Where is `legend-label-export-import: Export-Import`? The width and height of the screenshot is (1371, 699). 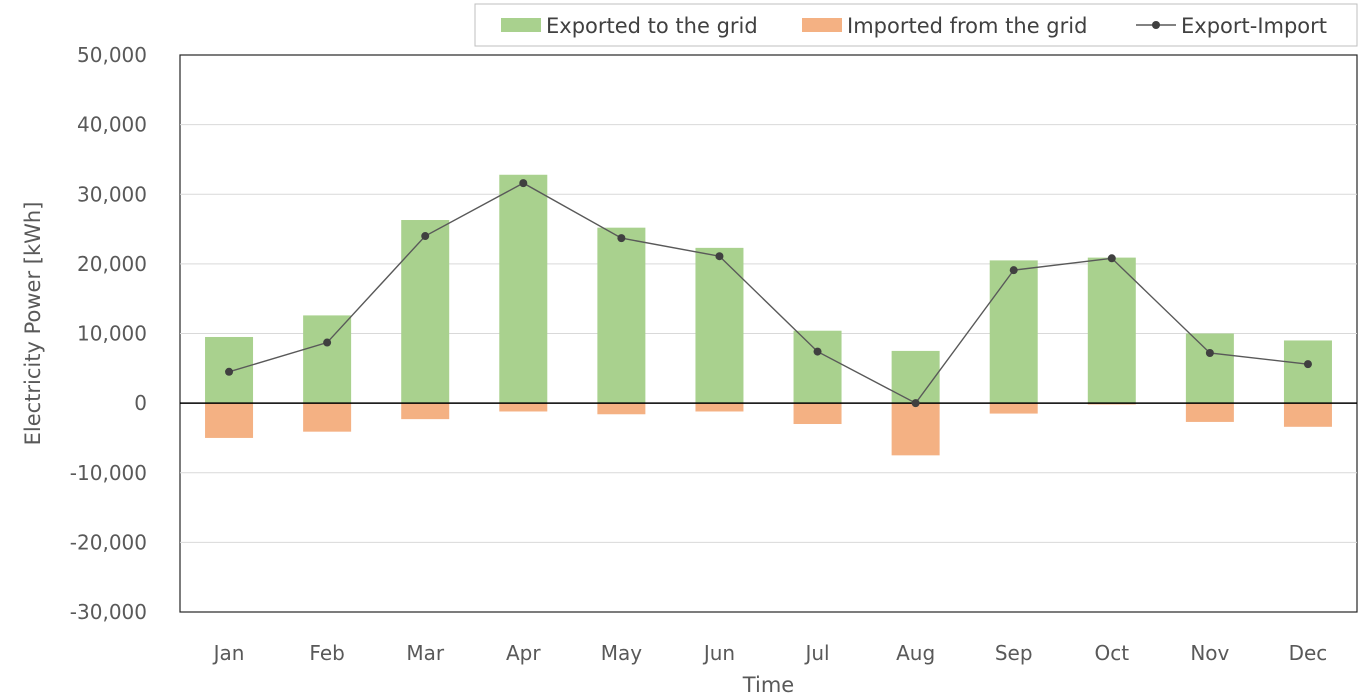 legend-label-export-import: Export-Import is located at coordinates (1254, 26).